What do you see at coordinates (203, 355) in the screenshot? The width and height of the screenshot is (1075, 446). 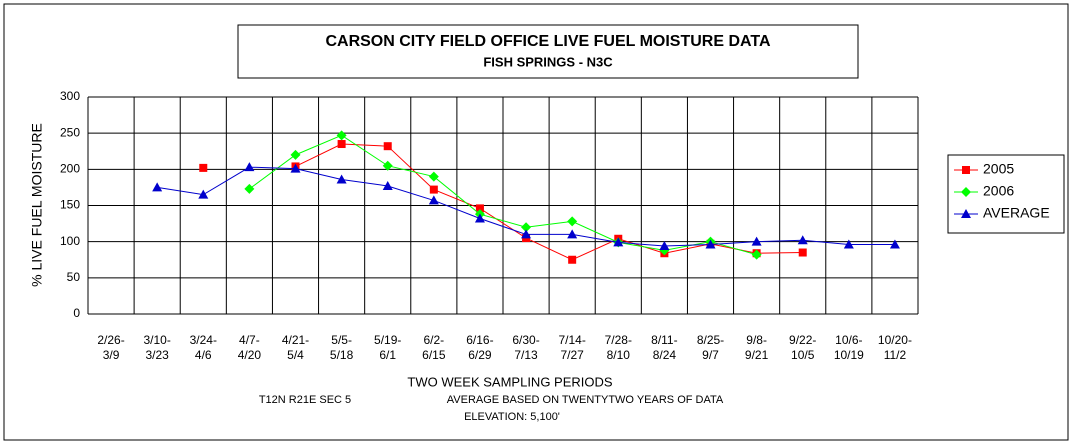 I see `x-tick-label: 4/6` at bounding box center [203, 355].